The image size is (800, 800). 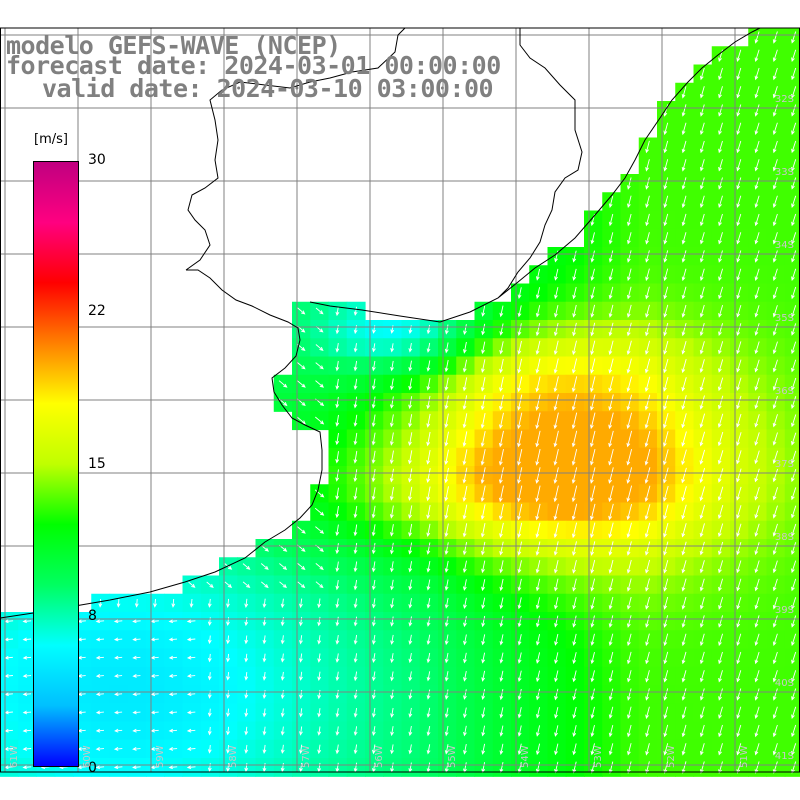 What do you see at coordinates (671, 756) in the screenshot?
I see `lon-label-52w: 52W` at bounding box center [671, 756].